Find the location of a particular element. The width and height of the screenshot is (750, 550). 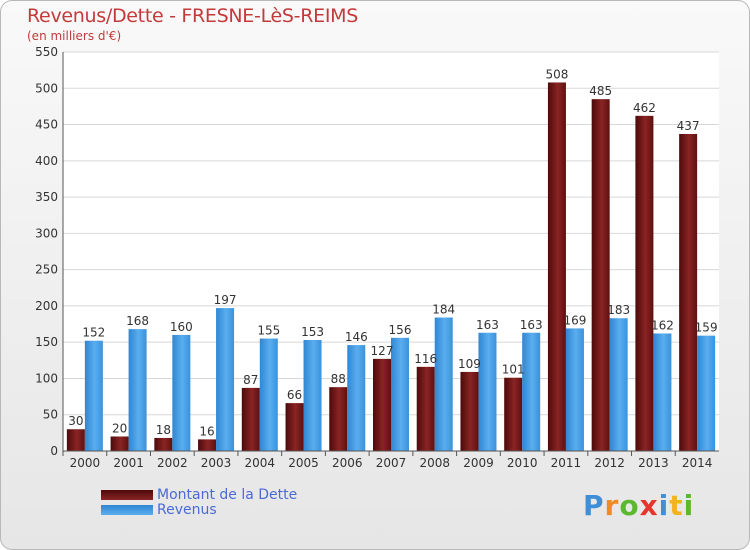

x-tick-label: 2007 is located at coordinates (391, 463).